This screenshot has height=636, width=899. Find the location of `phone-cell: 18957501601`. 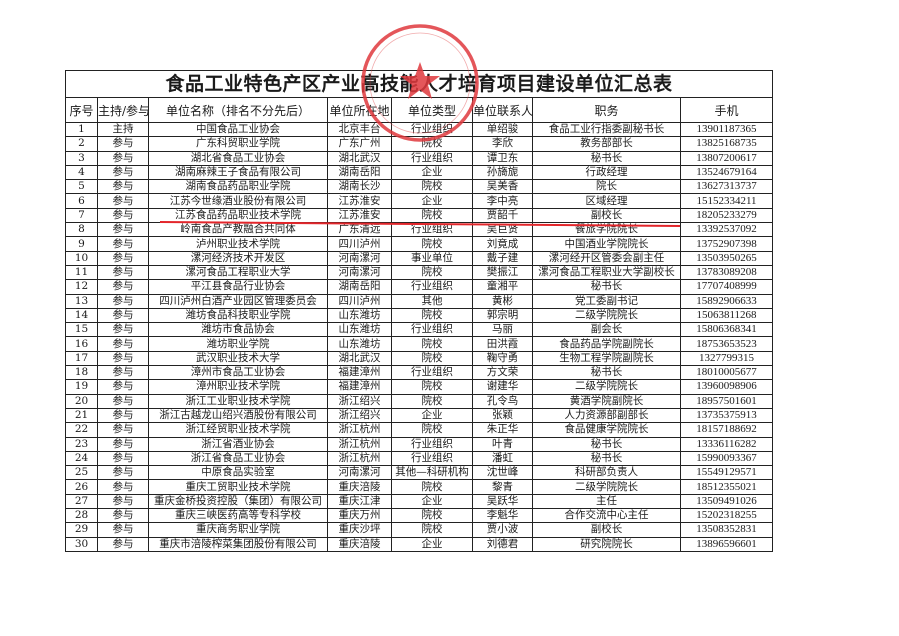

phone-cell: 18957501601 is located at coordinates (726, 401).